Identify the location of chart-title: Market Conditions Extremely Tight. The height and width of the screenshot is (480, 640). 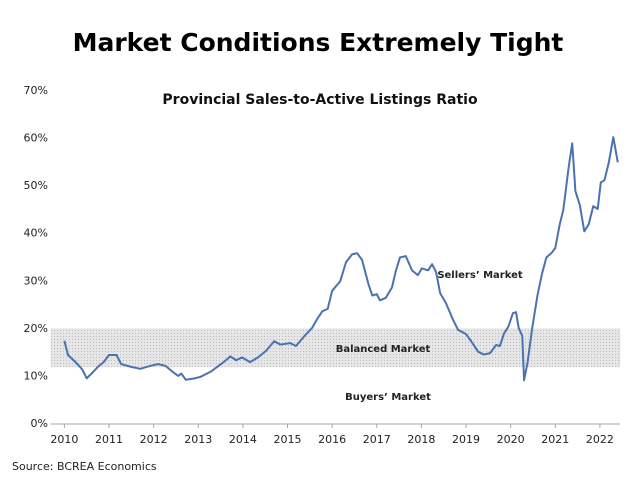
(318, 42).